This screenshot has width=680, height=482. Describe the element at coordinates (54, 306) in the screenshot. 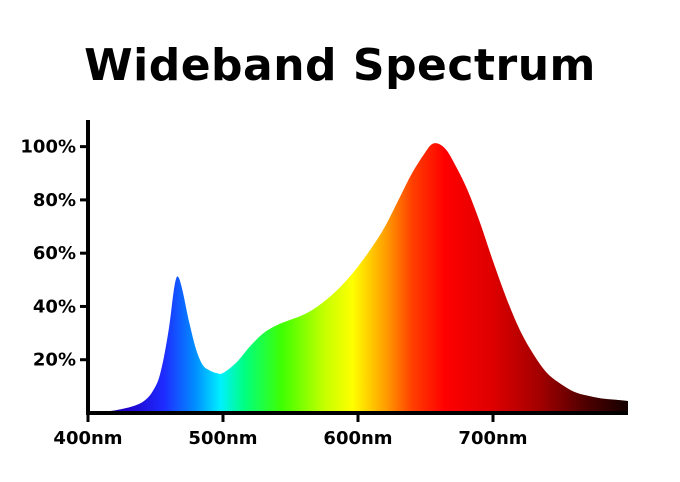

I see `y-tick-label: 40%` at that location.